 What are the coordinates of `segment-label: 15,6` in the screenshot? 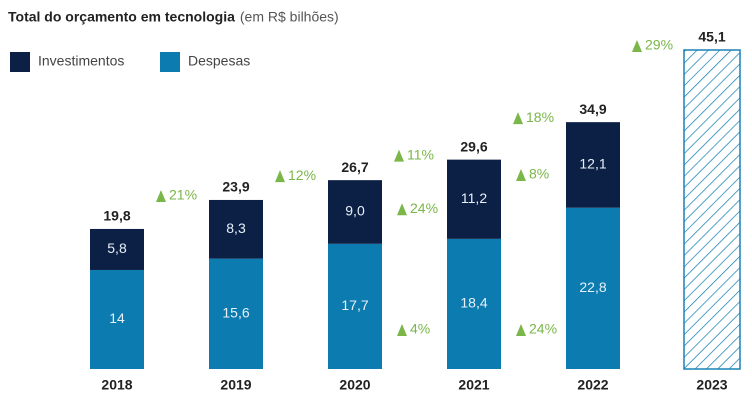 It's located at (235, 313).